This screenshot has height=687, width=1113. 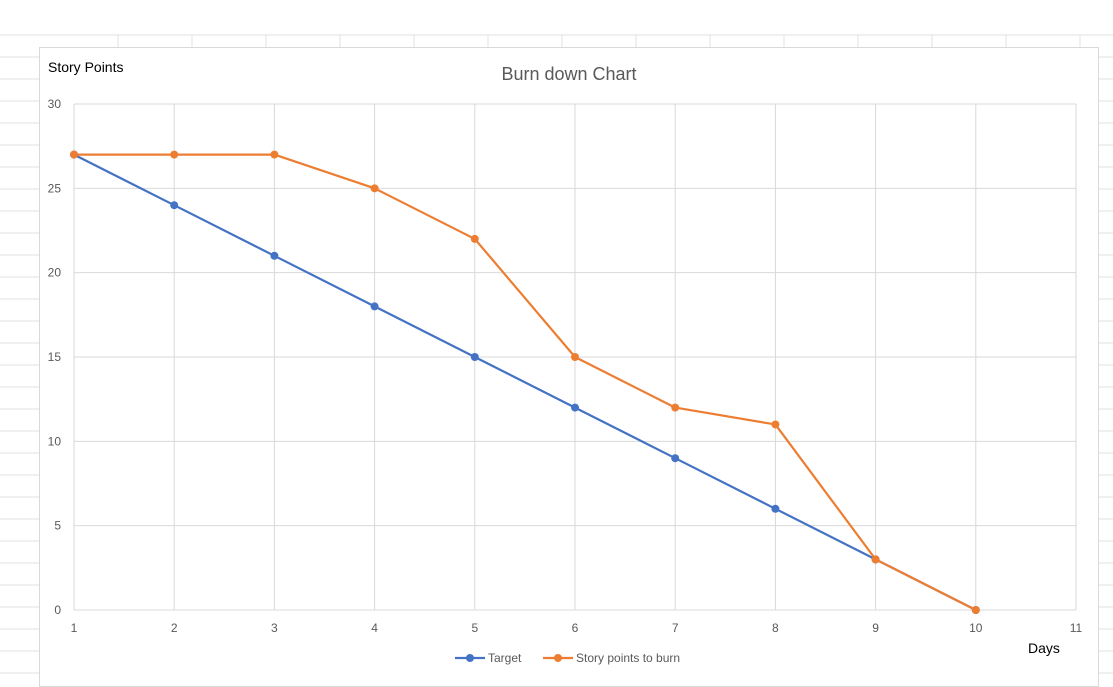 I want to click on y-axis-label: Story Points, so click(x=85, y=67).